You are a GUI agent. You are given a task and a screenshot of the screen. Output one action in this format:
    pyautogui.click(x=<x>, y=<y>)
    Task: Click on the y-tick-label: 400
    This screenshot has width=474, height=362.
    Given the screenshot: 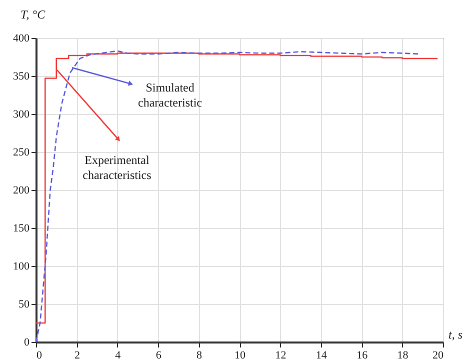 What is the action you would take?
    pyautogui.click(x=21, y=38)
    